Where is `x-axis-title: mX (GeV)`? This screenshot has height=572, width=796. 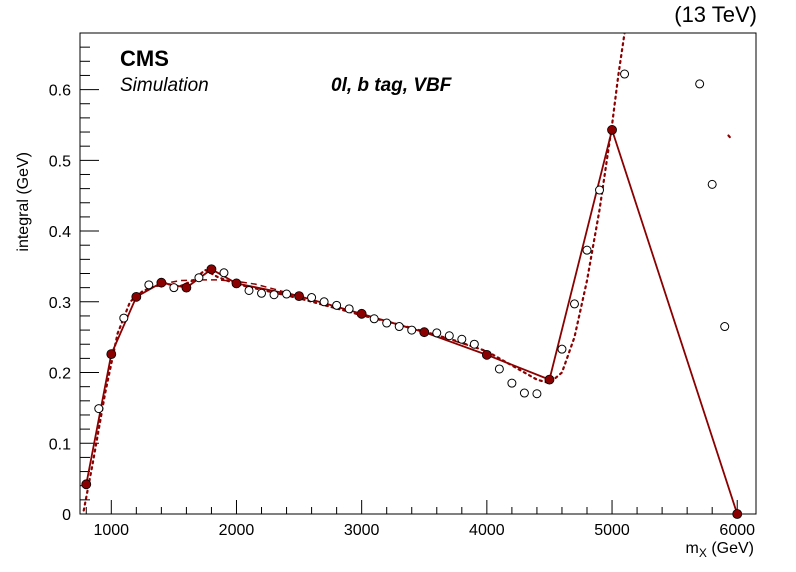
x-axis-title: mX (GeV) is located at coordinates (720, 550).